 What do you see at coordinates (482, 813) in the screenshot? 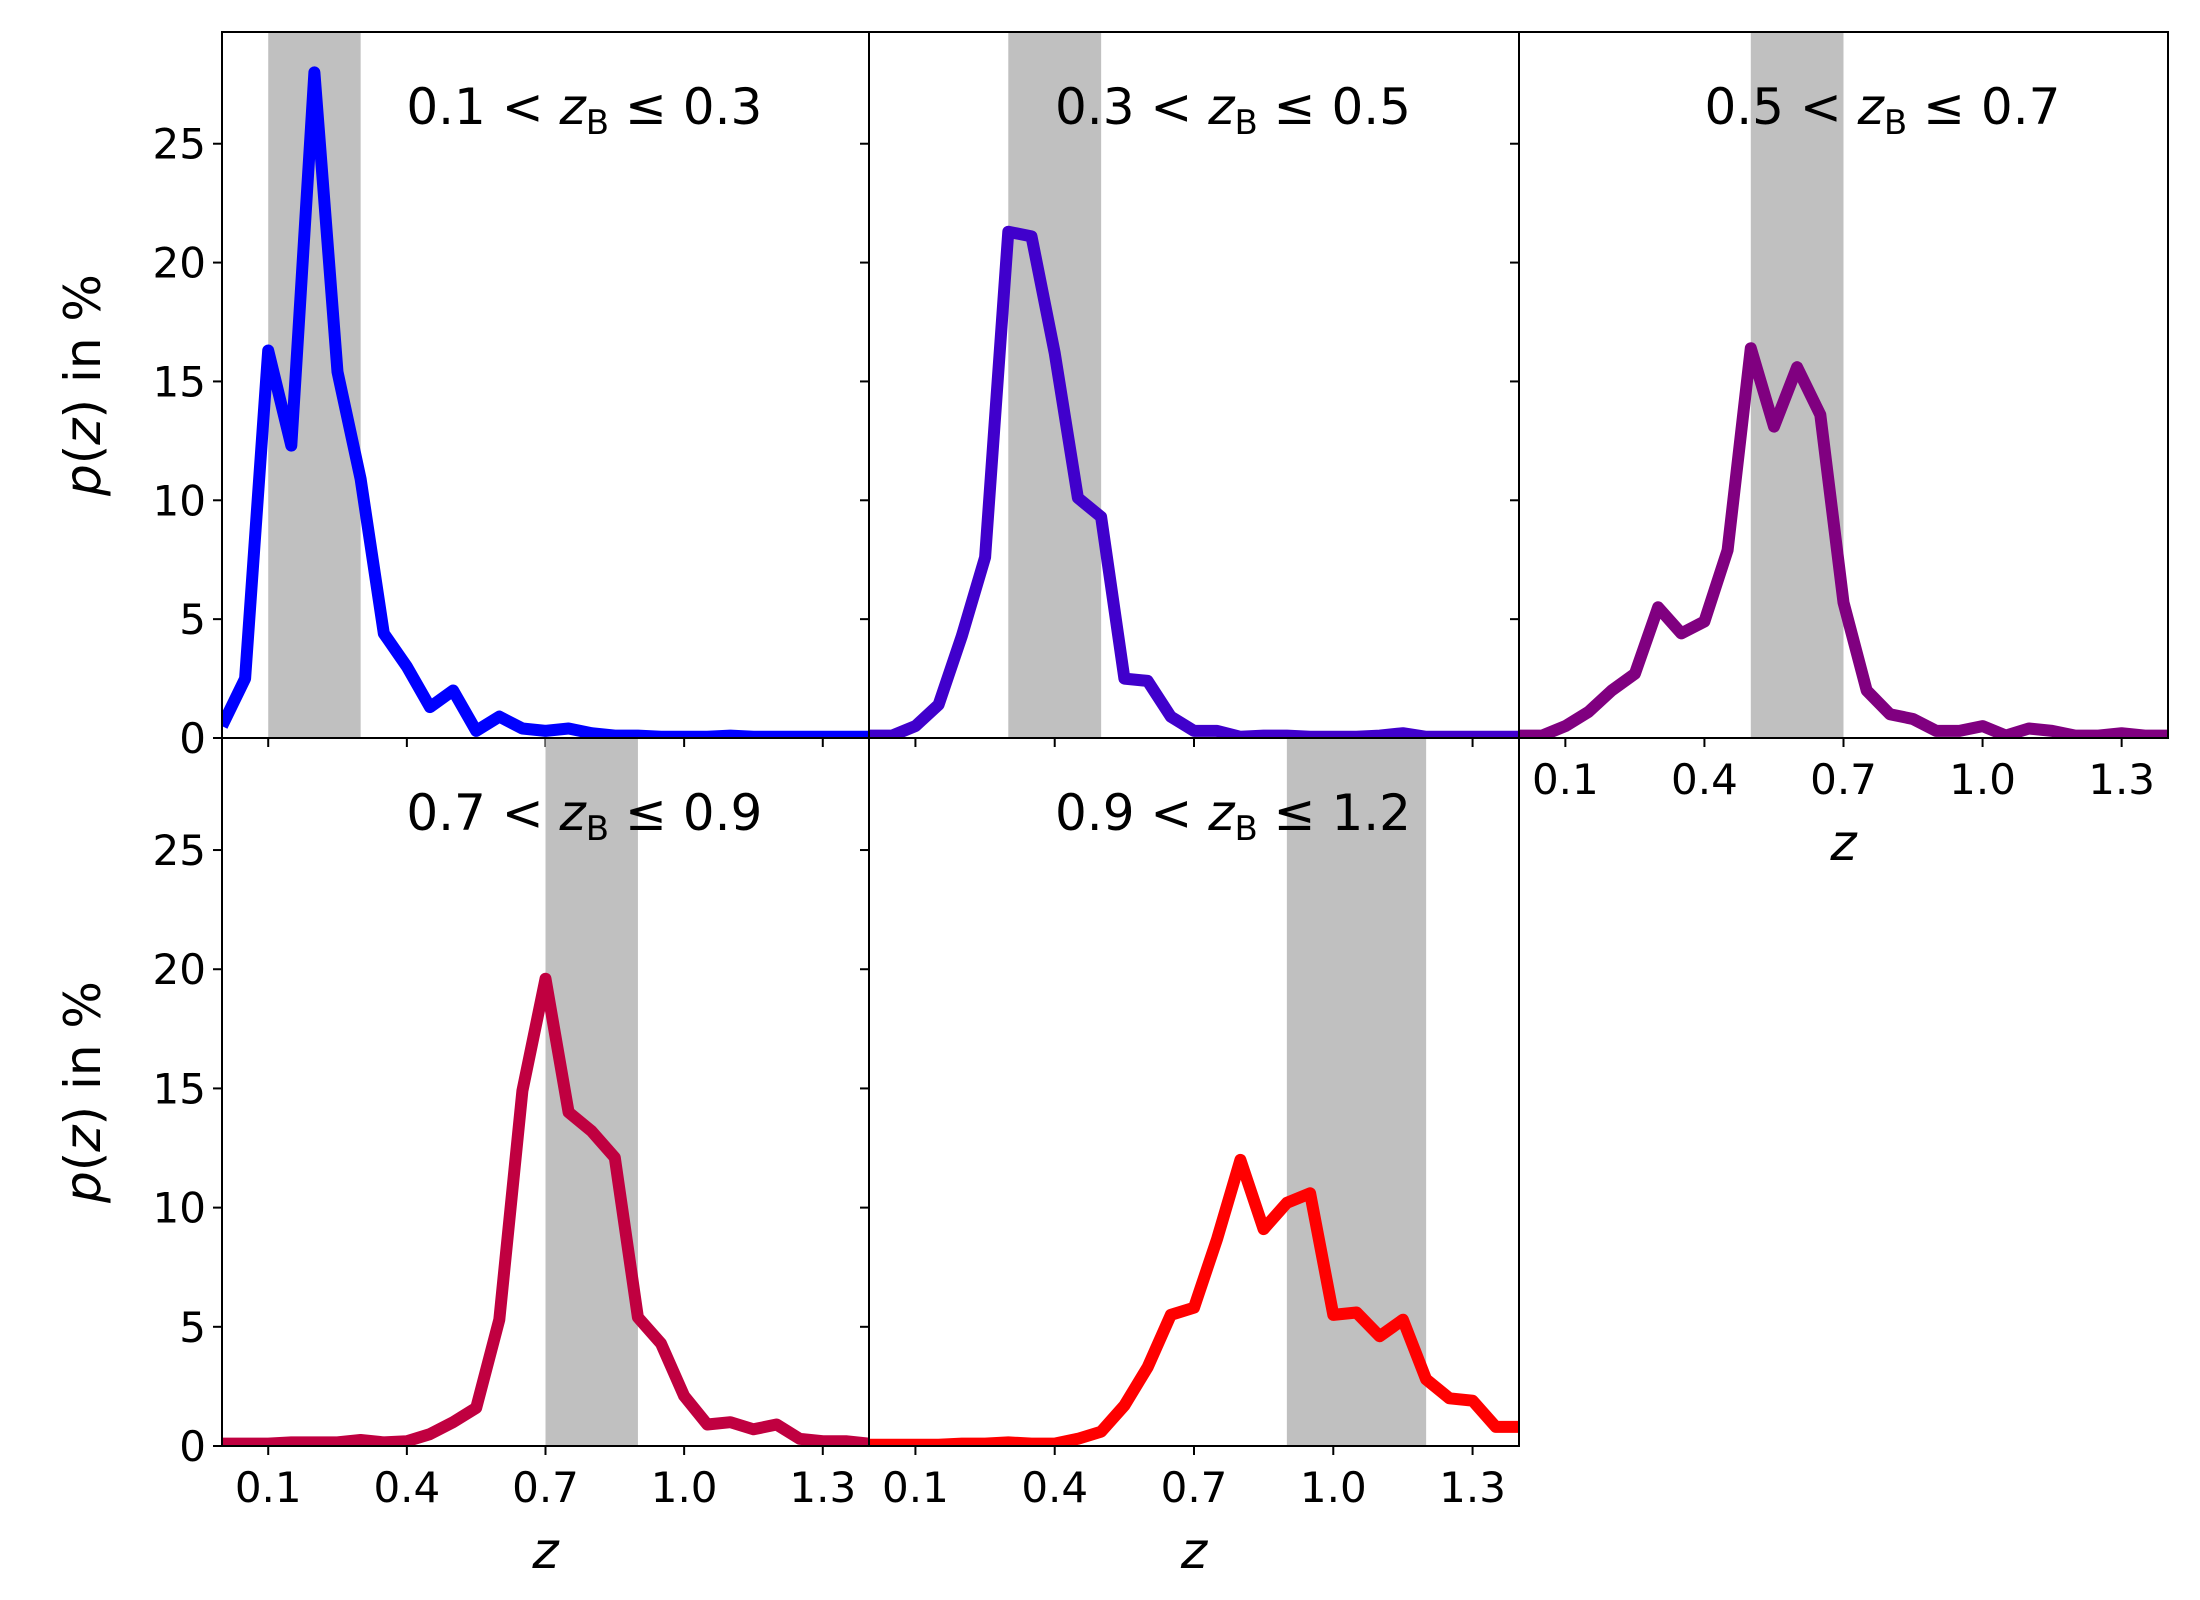
I see `title-lower: 0.7 <` at bounding box center [482, 813].